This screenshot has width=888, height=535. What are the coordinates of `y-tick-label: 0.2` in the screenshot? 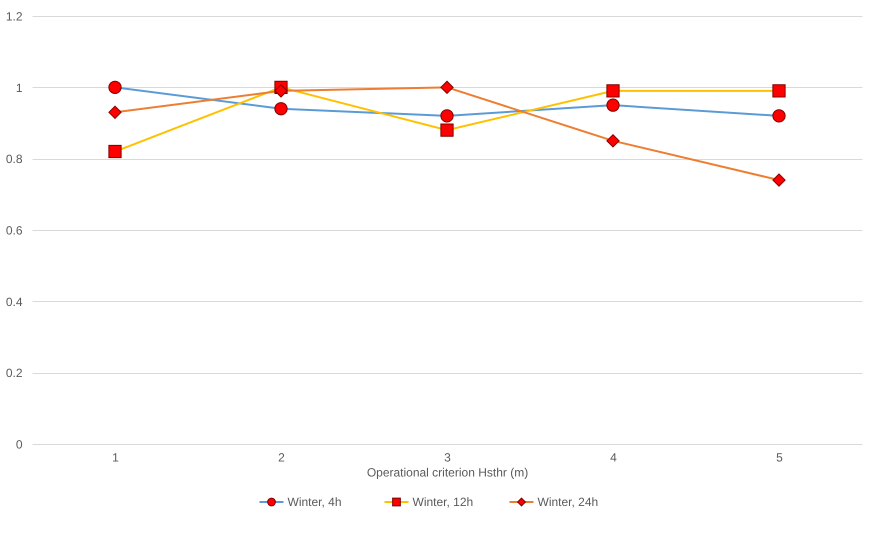 It's located at (14, 373).